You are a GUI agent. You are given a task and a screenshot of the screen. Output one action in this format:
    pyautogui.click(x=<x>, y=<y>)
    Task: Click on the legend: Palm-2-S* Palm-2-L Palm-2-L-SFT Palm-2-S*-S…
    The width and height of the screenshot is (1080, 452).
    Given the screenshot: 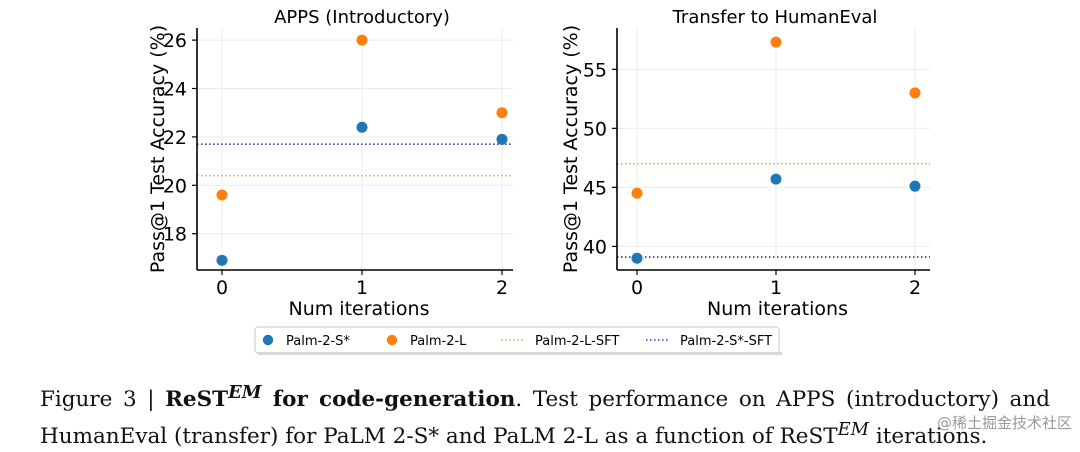 What is the action you would take?
    pyautogui.click(x=518, y=340)
    